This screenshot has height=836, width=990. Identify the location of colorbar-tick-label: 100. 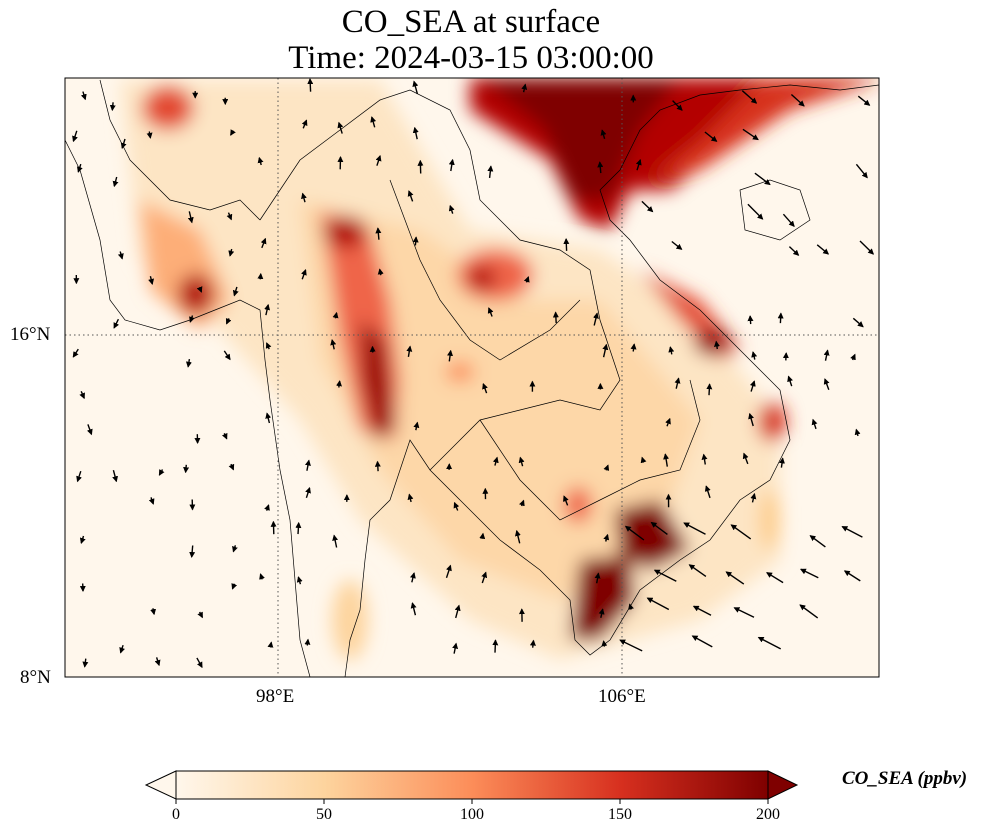
(472, 814).